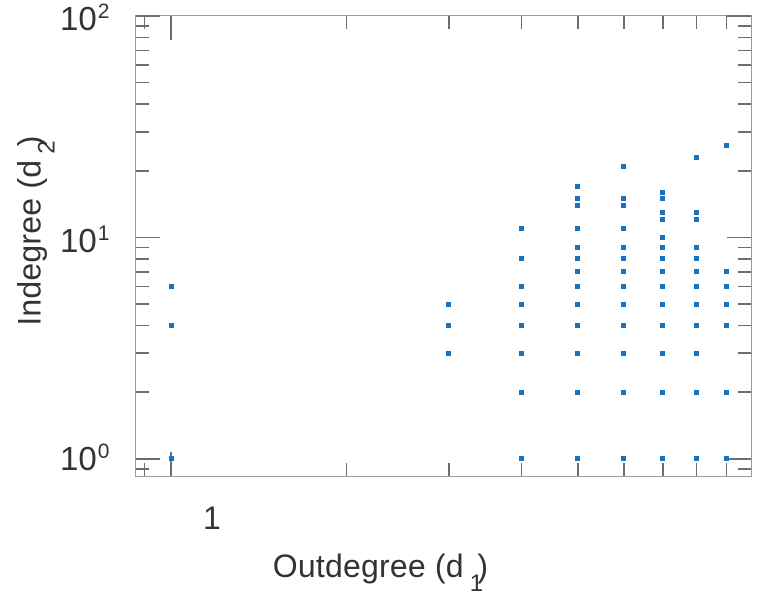 This screenshot has height=600, width=761. I want to click on y-axis-title: Indegree (d2), so click(36, 233).